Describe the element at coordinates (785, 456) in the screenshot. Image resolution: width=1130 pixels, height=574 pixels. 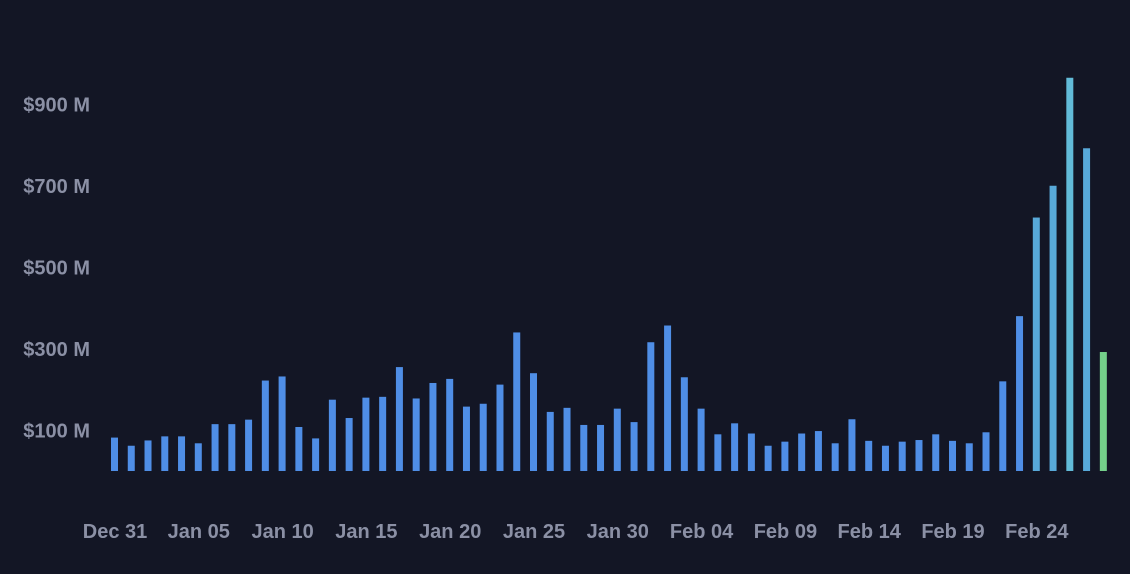
I see `bar: Feb 09: 72` at that location.